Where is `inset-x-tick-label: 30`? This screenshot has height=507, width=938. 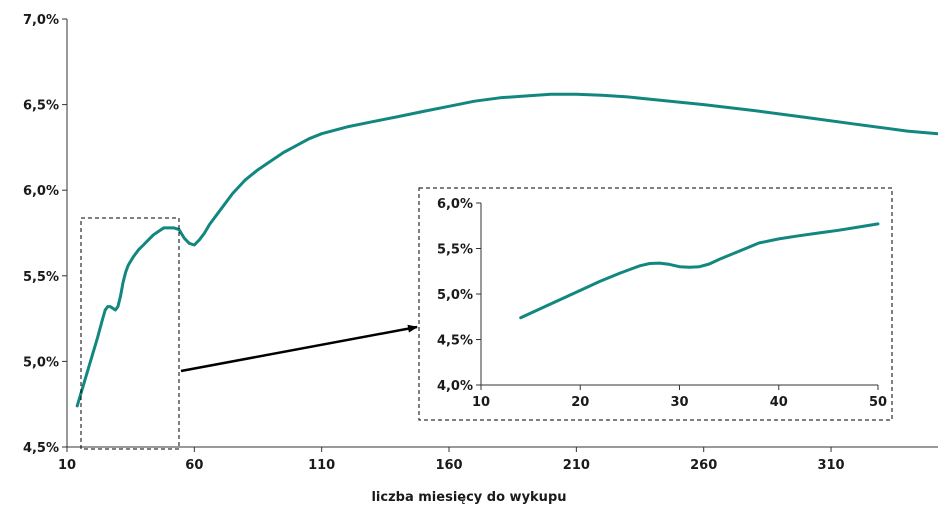 inset-x-tick-label: 30 is located at coordinates (679, 402).